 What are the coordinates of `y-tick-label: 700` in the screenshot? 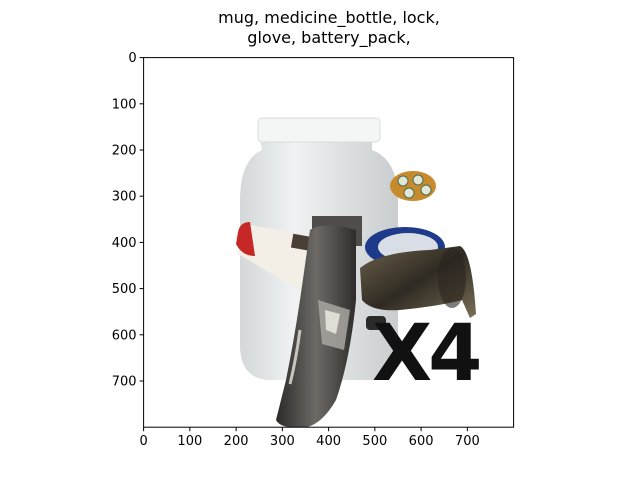 It's located at (124, 382).